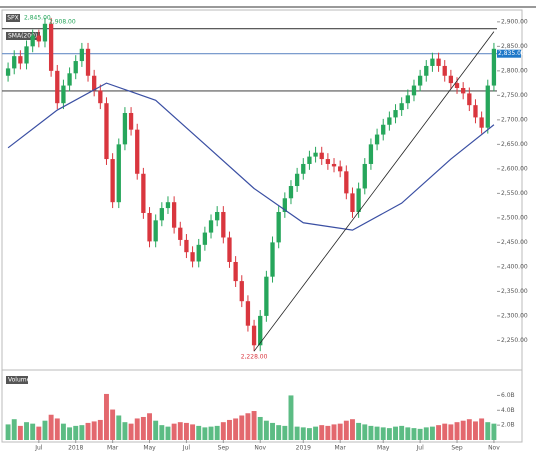 This screenshot has width=536, height=459. I want to click on quote: 2,845.00, so click(37, 18).